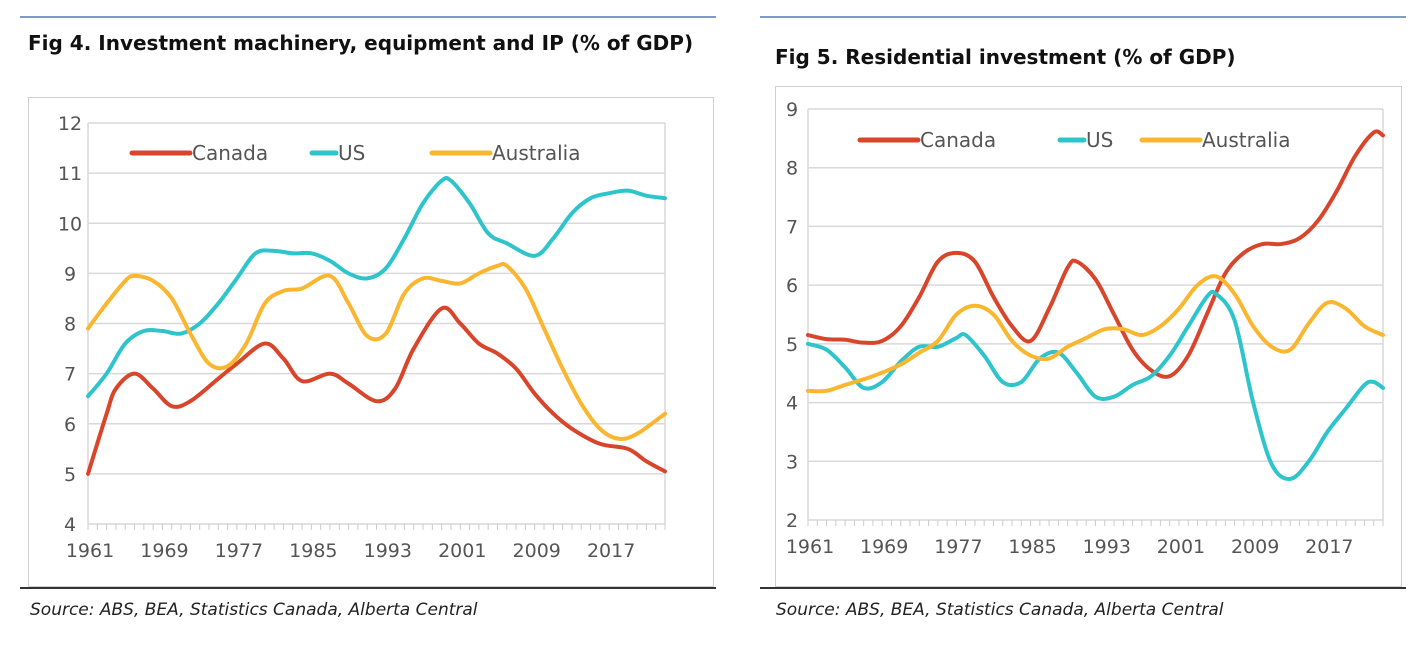  I want to click on fig4-y-tick-label: 11, so click(70, 174).